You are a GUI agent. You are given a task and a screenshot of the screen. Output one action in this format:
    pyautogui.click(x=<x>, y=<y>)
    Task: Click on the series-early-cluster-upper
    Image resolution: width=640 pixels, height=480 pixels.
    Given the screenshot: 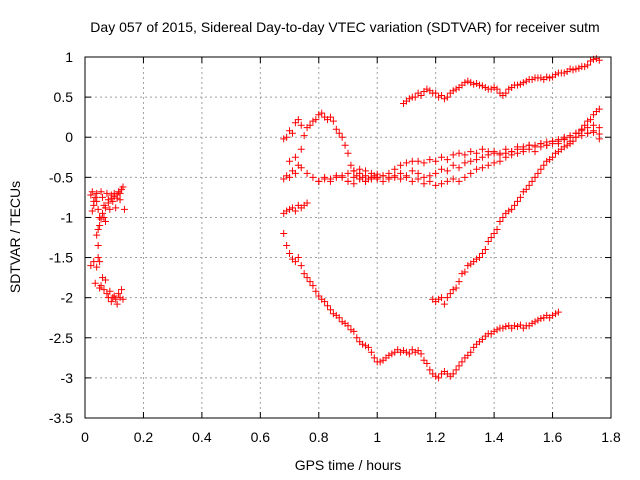 What is the action you would take?
    pyautogui.click(x=107, y=208)
    